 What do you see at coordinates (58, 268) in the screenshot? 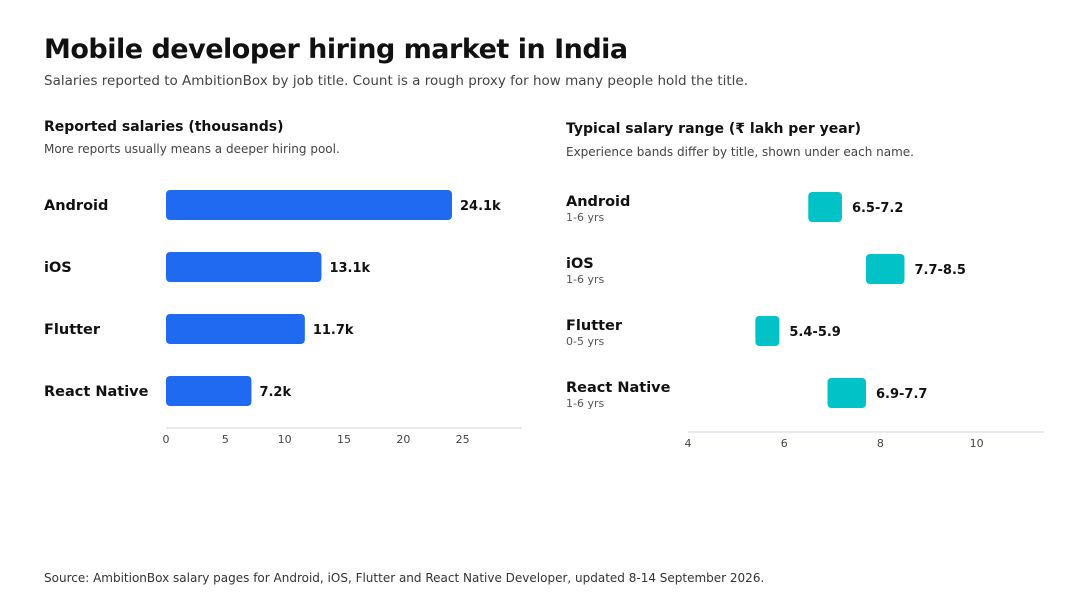
I see `bar-category-label-ios: iOS` at bounding box center [58, 268].